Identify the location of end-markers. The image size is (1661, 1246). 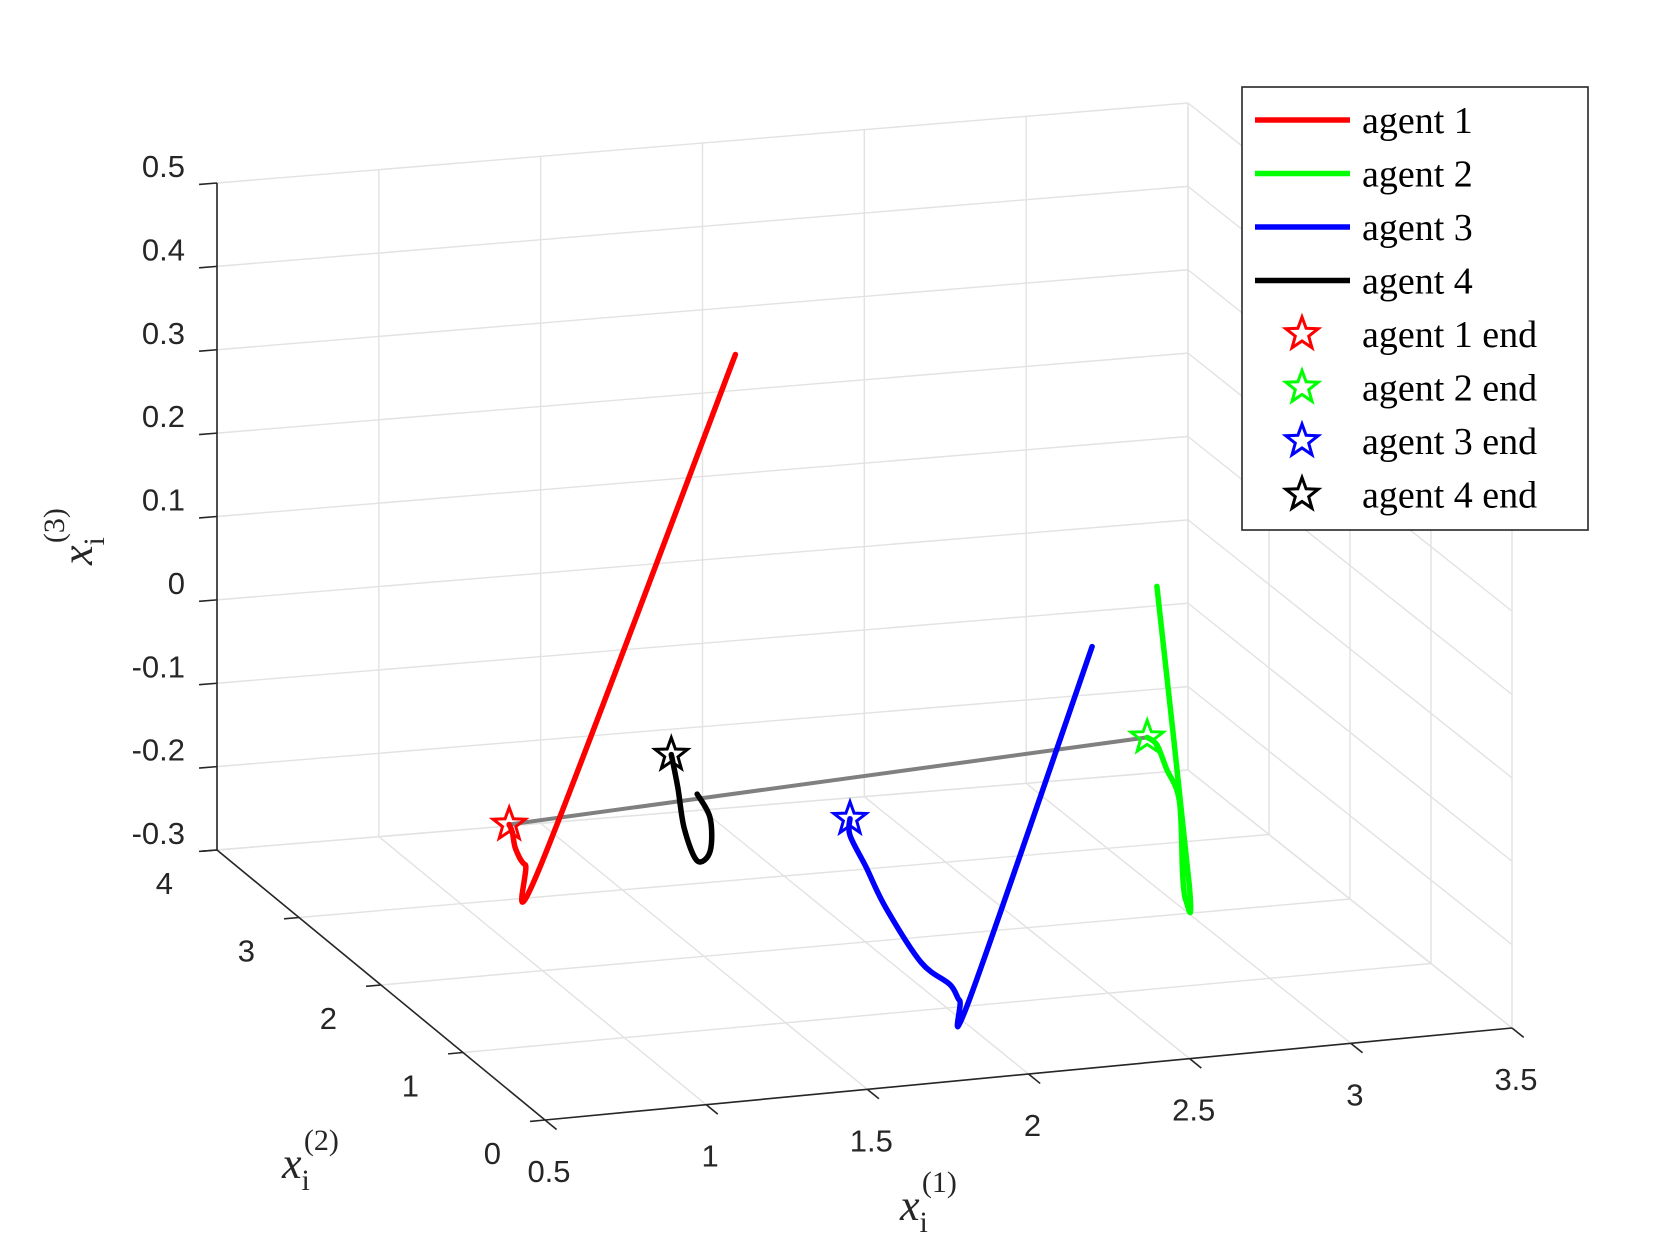
(828, 779).